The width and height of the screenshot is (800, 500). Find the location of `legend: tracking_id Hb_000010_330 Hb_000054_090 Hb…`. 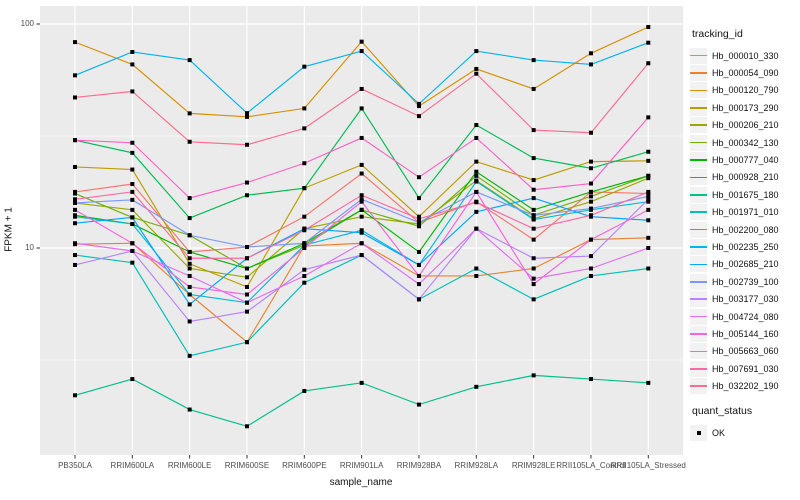

legend: tracking_id Hb_000010_330 Hb_000054_090 Hb… is located at coordinates (744, 234).